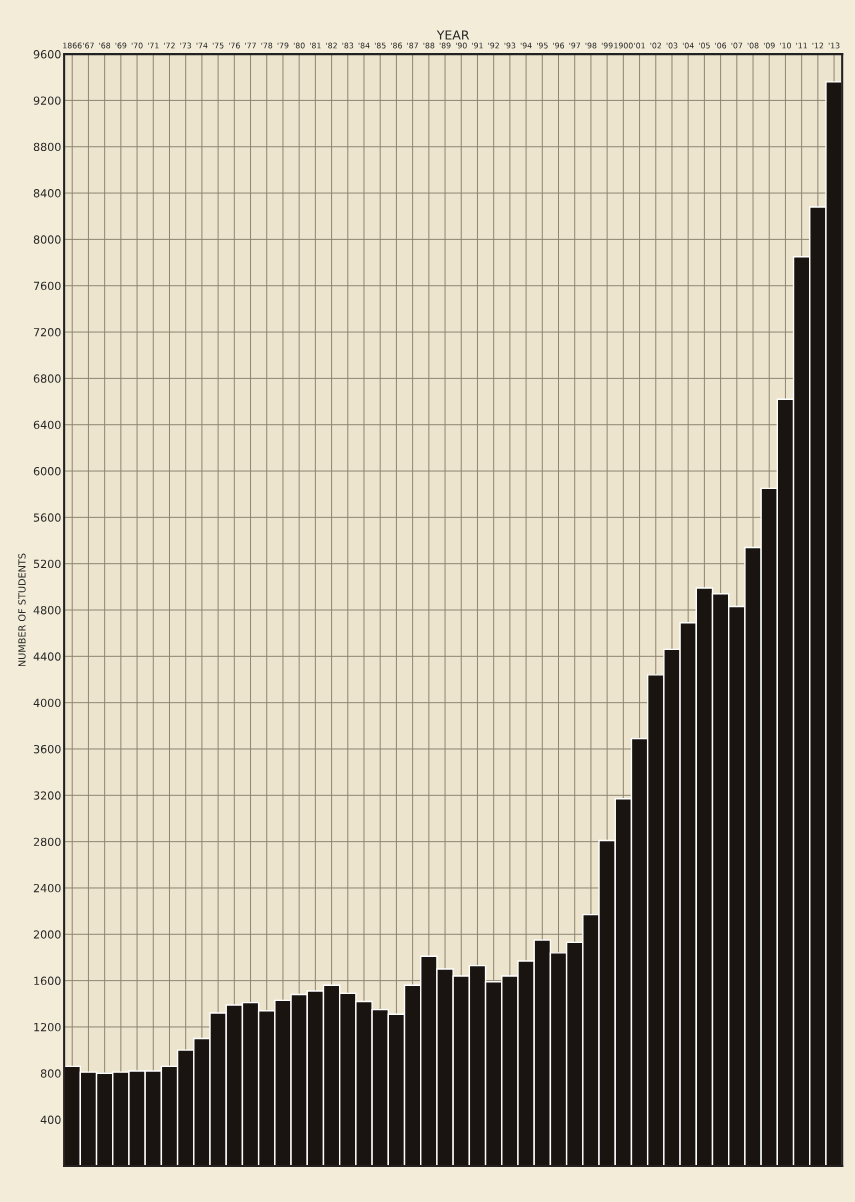 This screenshot has width=855, height=1202. What do you see at coordinates (50, 1119) in the screenshot?
I see `y-tick-label: 400` at bounding box center [50, 1119].